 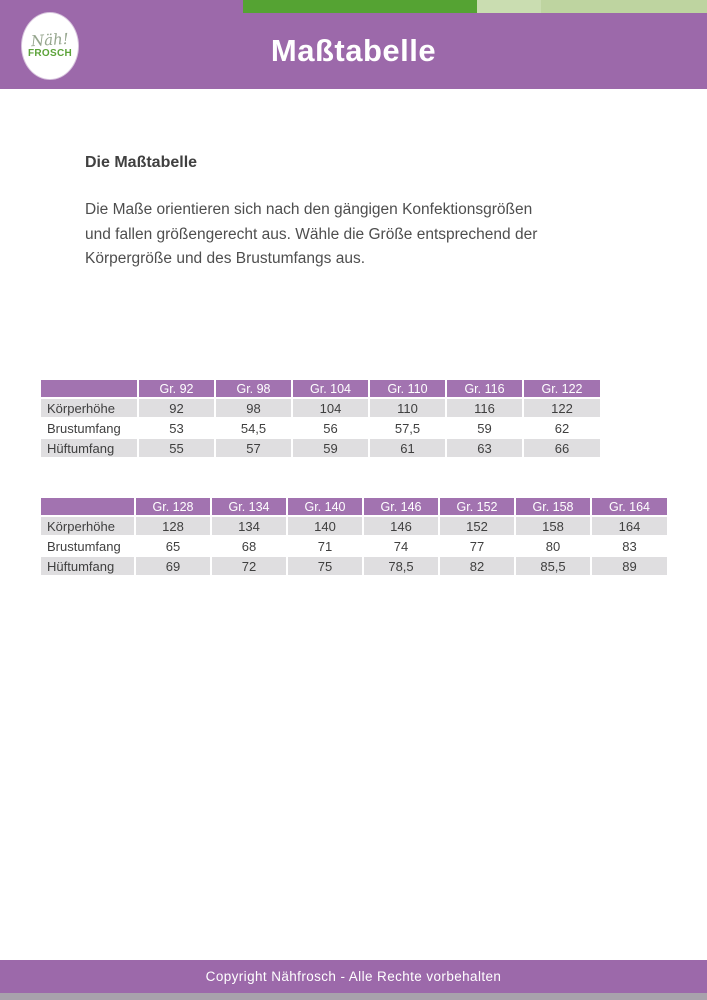 What do you see at coordinates (249, 507) in the screenshot?
I see `size-column-header: Gr. 134` at bounding box center [249, 507].